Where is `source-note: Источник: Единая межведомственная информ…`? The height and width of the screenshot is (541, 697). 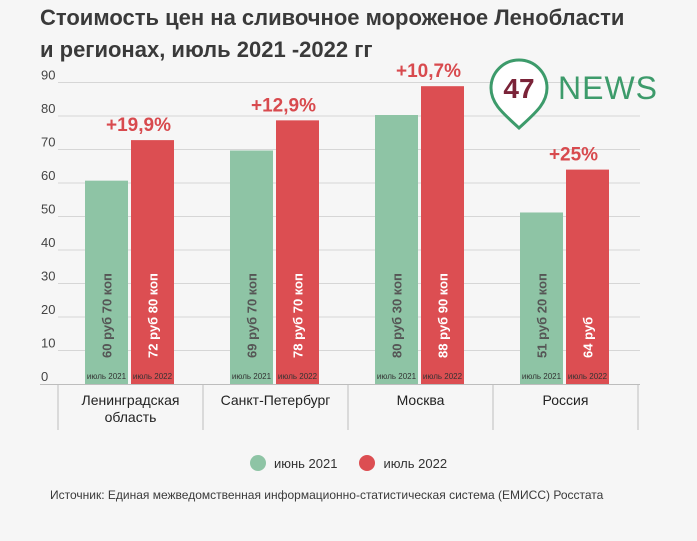 source-note: Источник: Единая межведомственная информ… is located at coordinates (327, 495).